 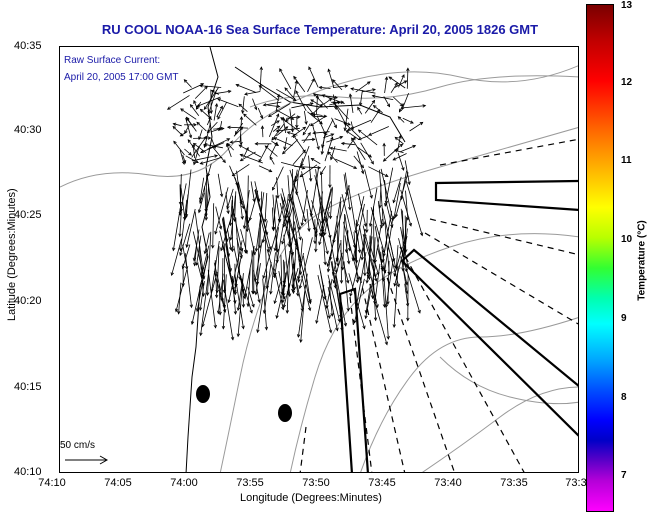 What do you see at coordinates (311, 498) in the screenshot?
I see `x-axis-label: Longitude (Degrees:Minutes)` at bounding box center [311, 498].